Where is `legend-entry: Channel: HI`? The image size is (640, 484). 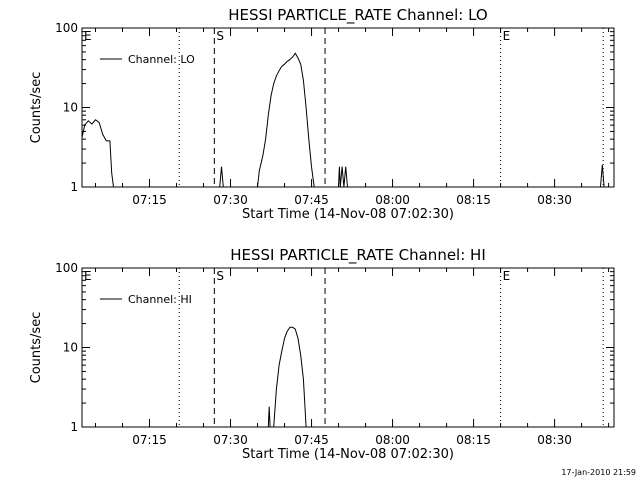 legend-entry: Channel: HI is located at coordinates (160, 299).